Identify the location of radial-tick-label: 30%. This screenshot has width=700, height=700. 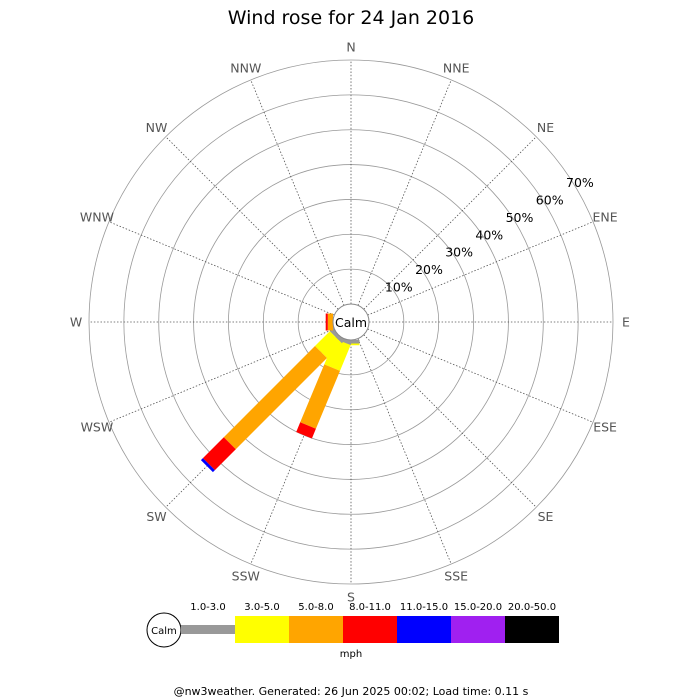
(459, 252).